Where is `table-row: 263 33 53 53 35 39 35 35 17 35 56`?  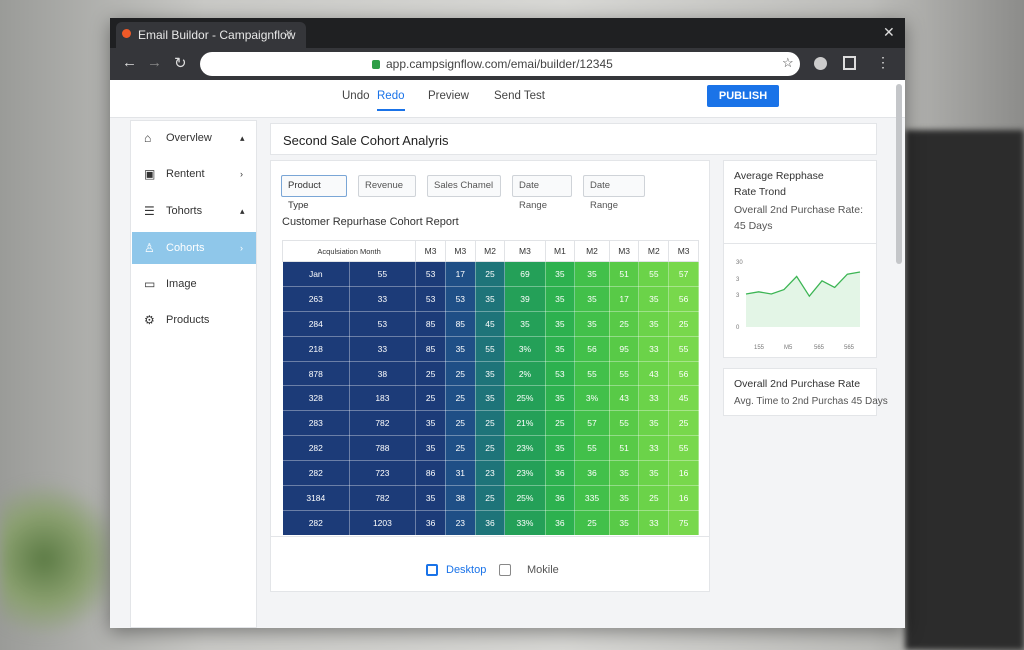 table-row: 263 33 53 53 35 39 35 35 17 35 56 is located at coordinates (490, 298).